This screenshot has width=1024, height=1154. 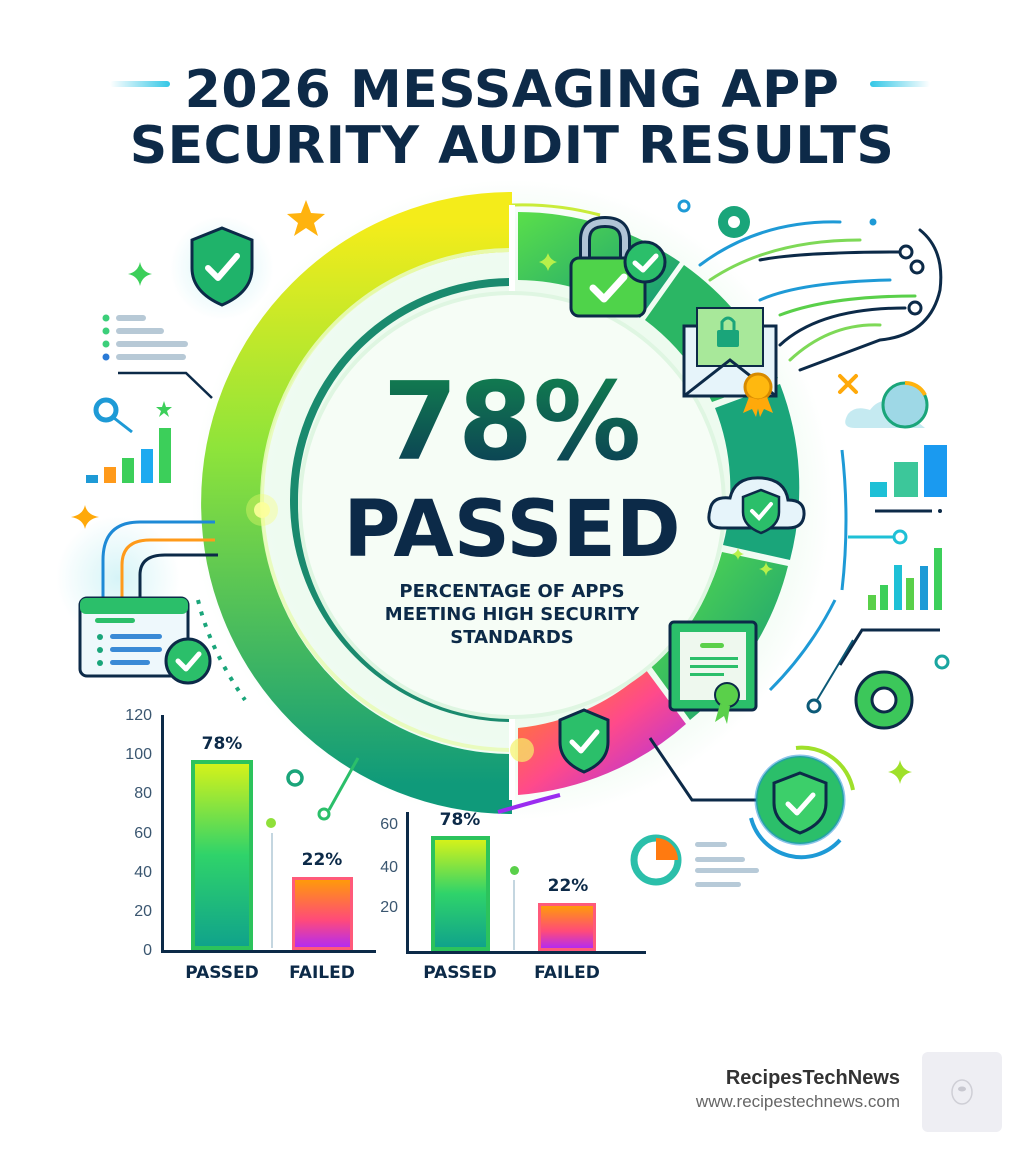 I want to click on certificate-icon, so click(x=713, y=672).